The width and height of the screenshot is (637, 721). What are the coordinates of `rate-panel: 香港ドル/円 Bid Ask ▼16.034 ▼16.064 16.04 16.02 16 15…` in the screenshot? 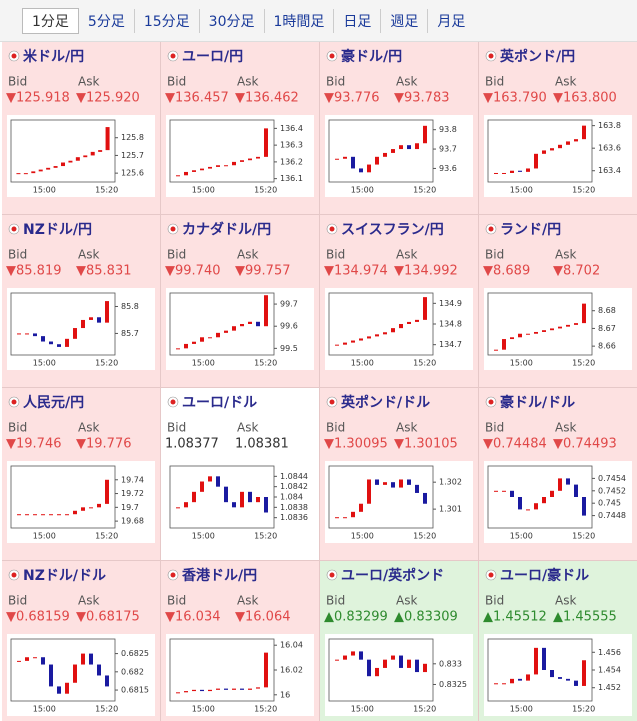 It's located at (240, 641).